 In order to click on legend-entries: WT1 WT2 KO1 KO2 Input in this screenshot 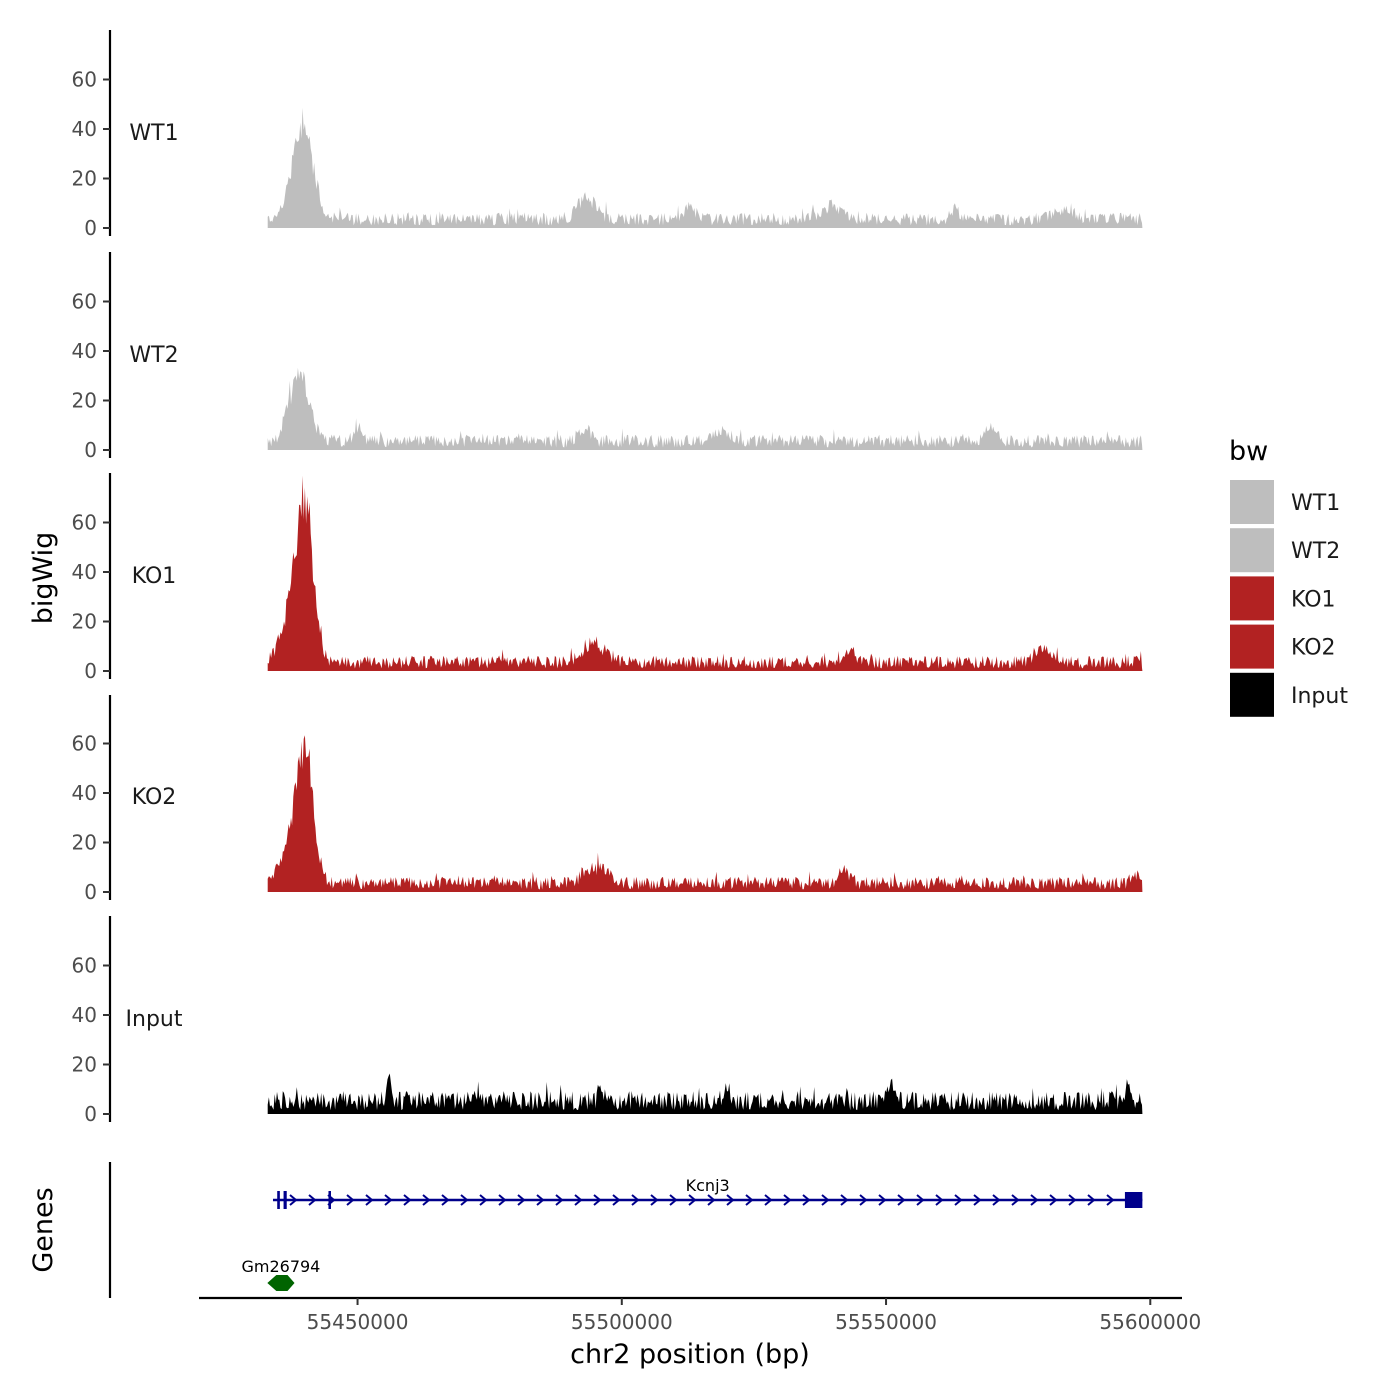, I will do `click(1289, 598)`.